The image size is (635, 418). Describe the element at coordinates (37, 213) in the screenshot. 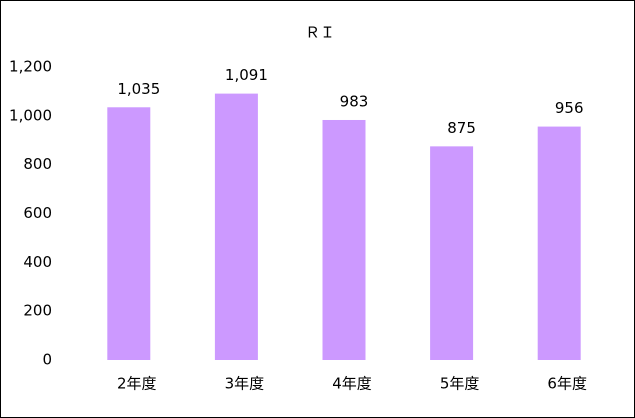

I see `y-tick-label: 600` at that location.